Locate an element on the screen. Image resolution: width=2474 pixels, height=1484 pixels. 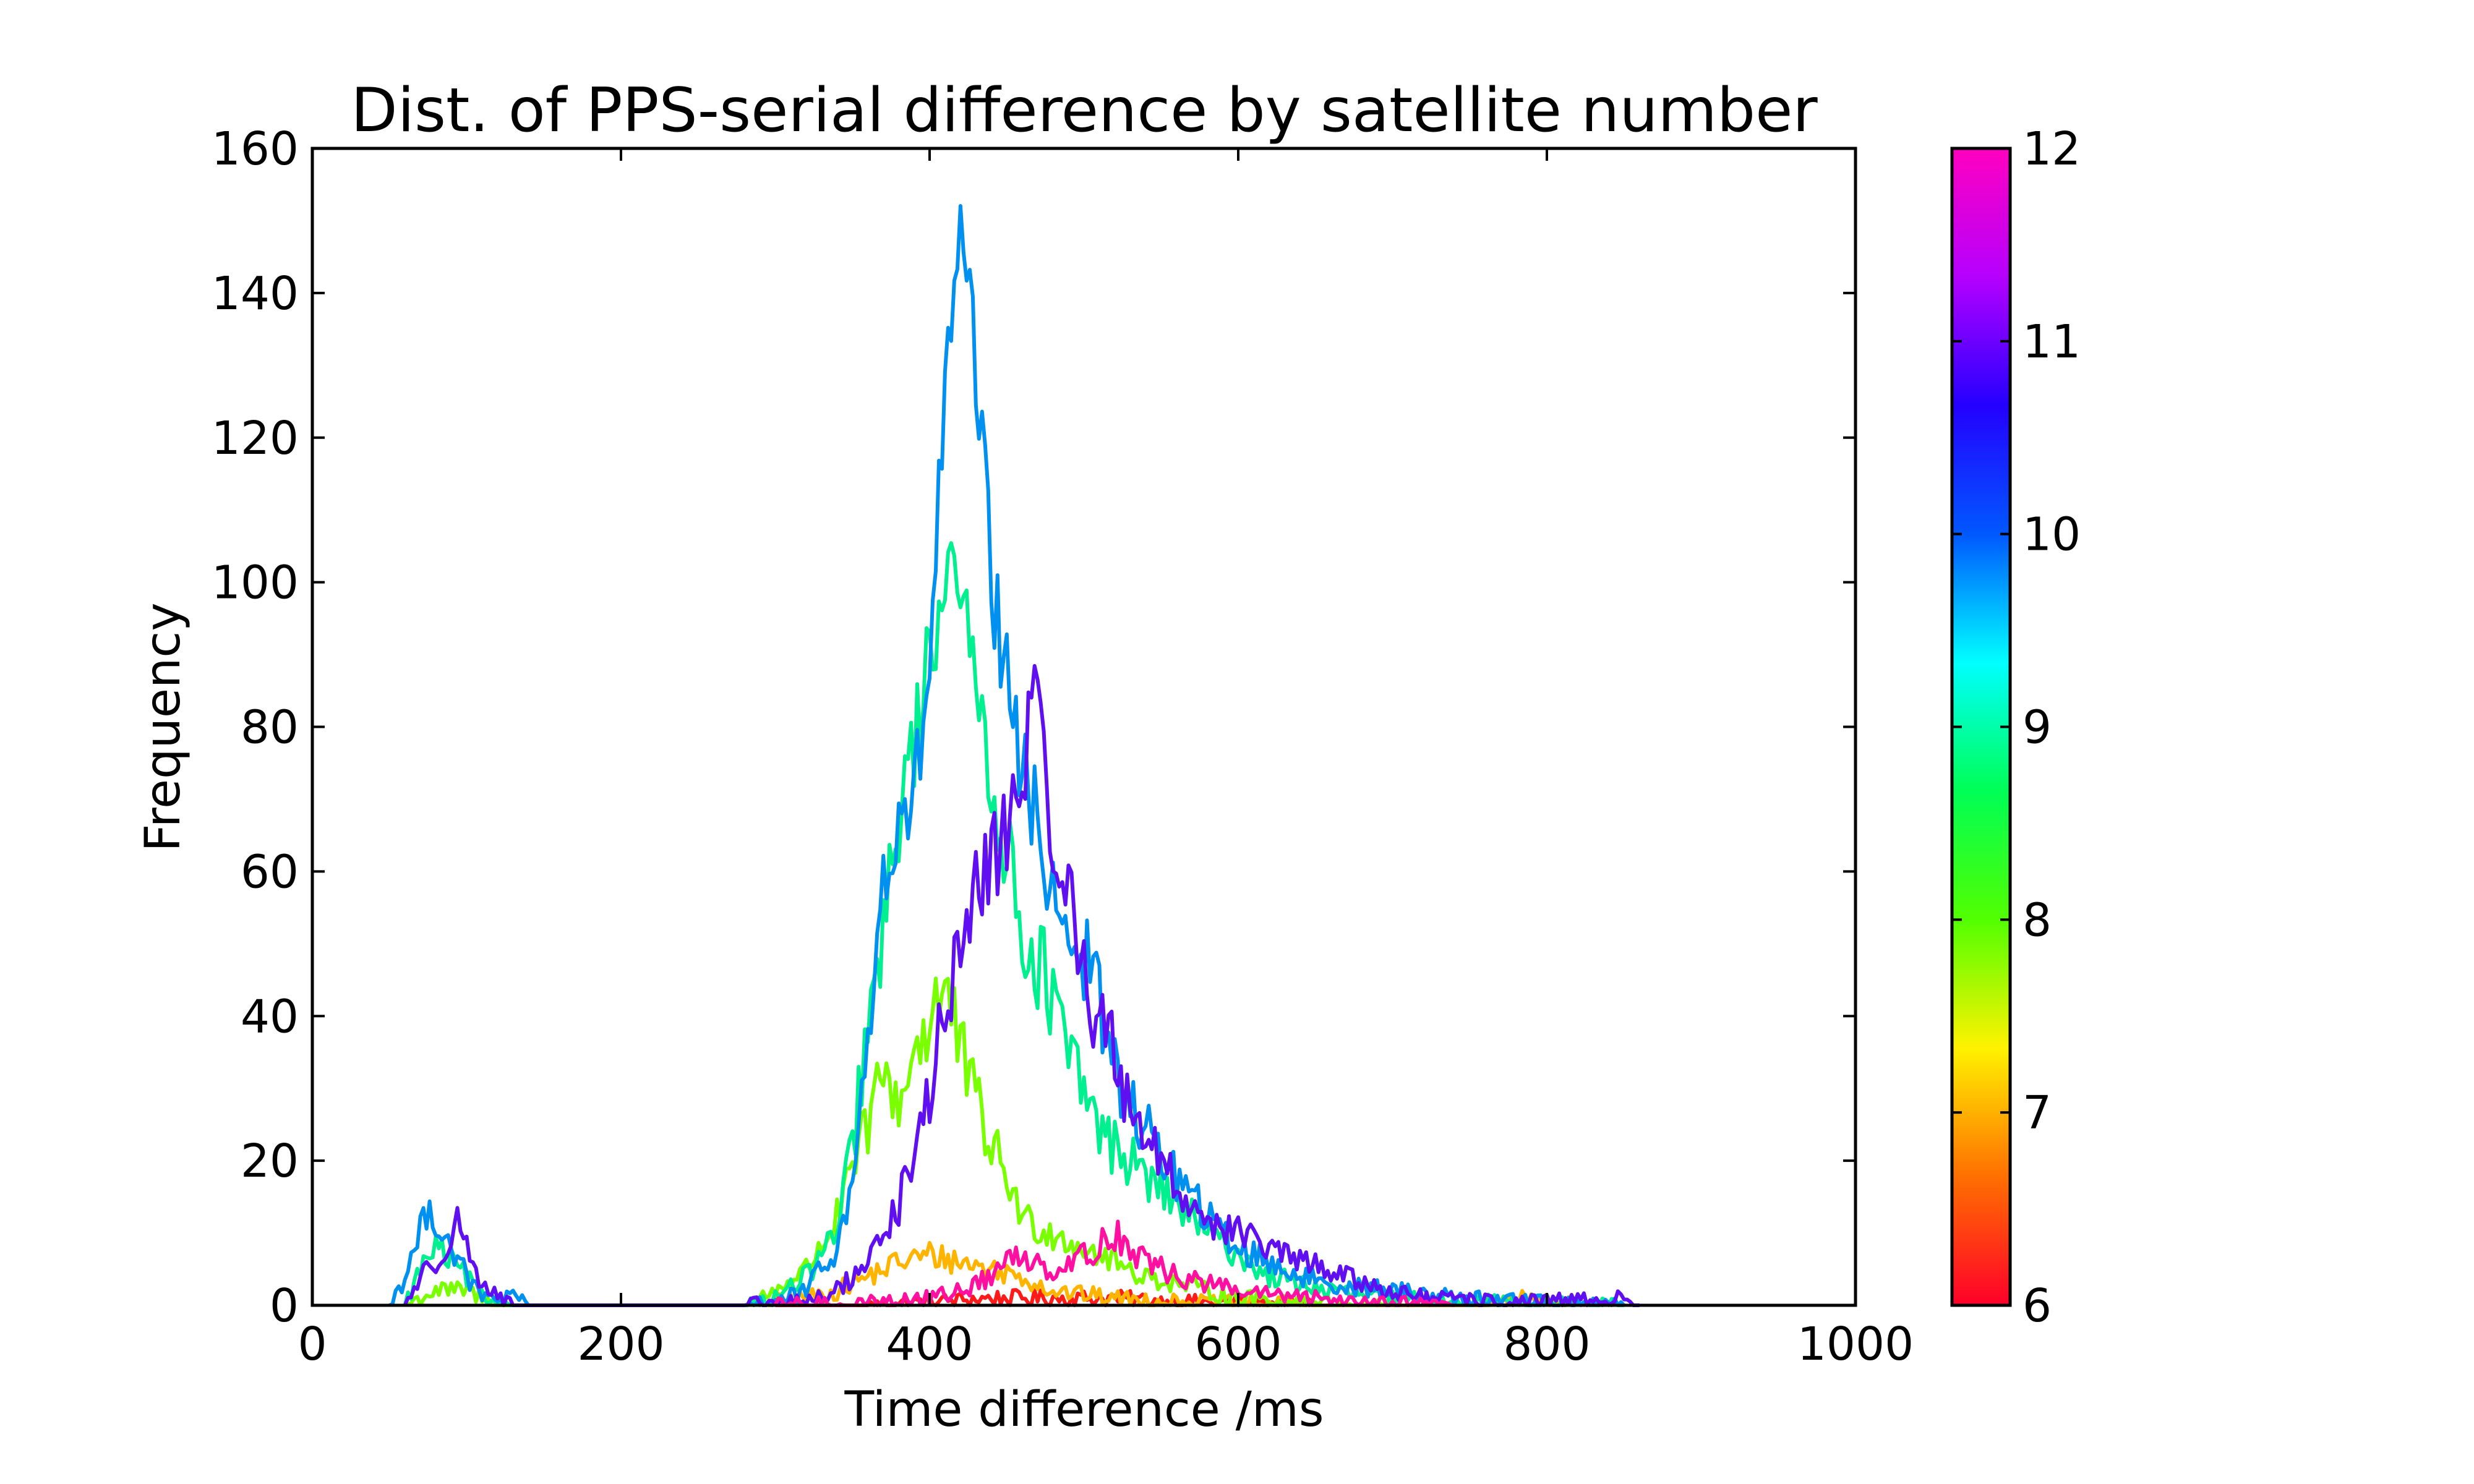
colorbar-tick-label: 11 is located at coordinates (2051, 342).